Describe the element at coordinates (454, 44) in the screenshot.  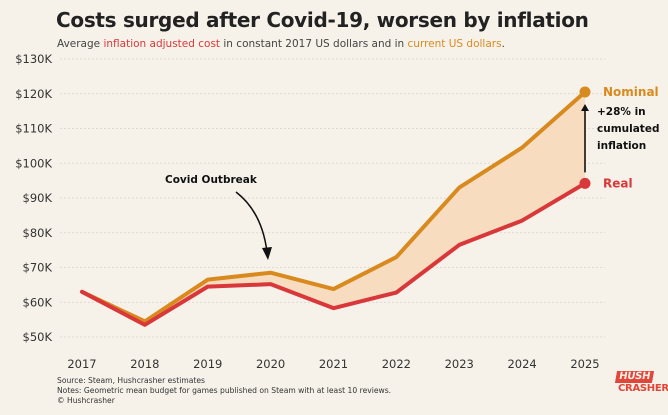
I see `subtitle-nominal-phrase: current US dollars` at that location.